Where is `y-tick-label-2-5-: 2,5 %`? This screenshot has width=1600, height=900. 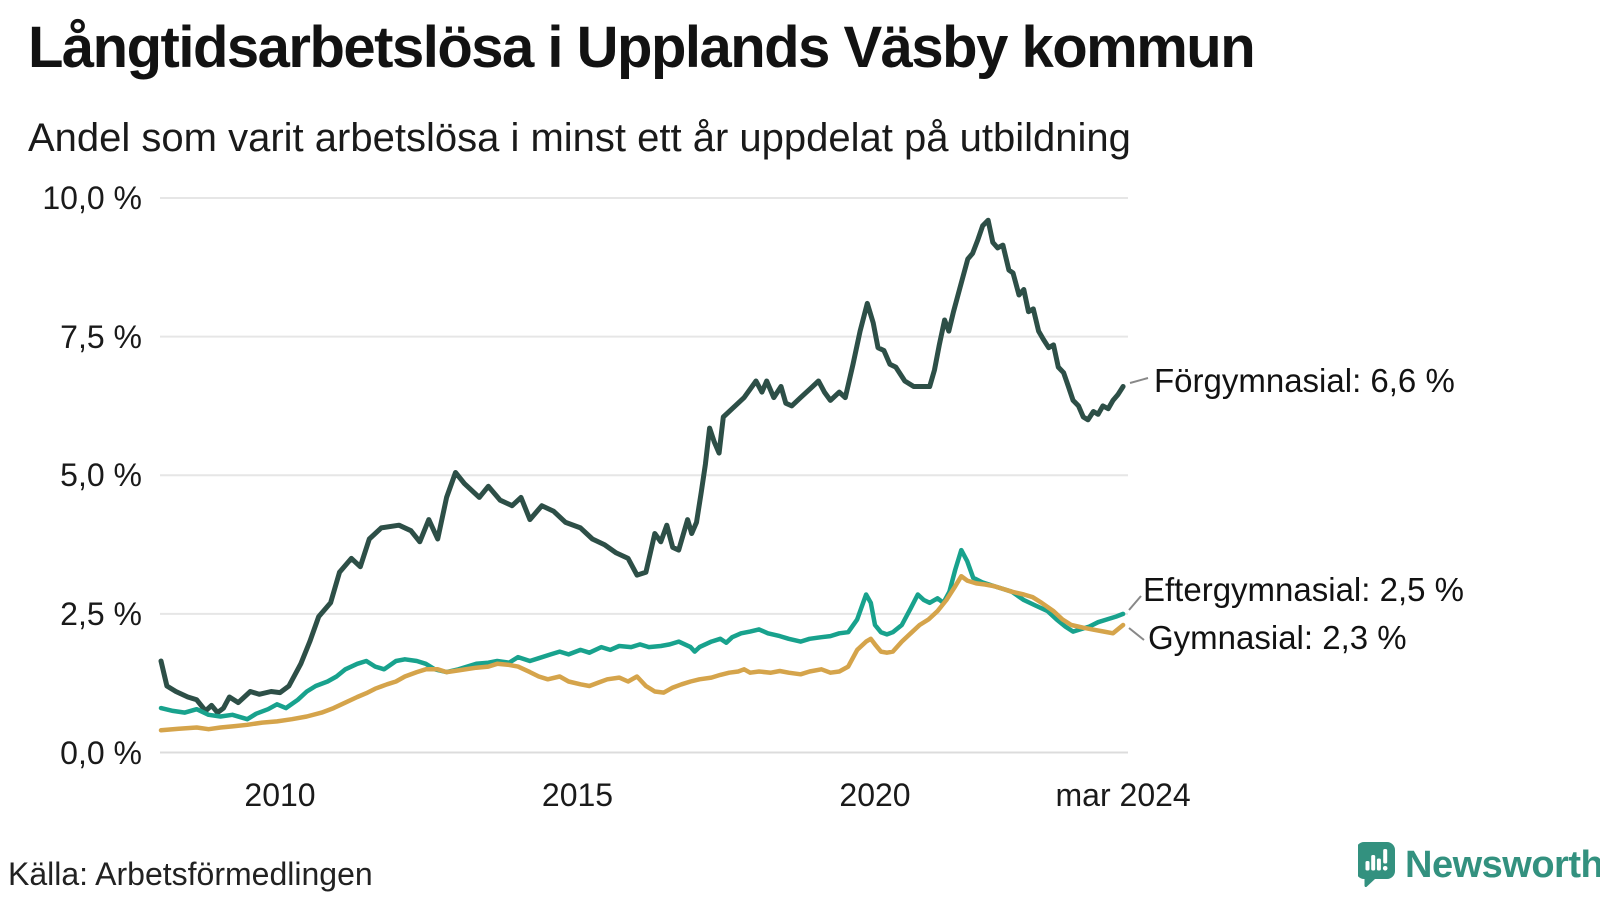 y-tick-label-2-5-: 2,5 % is located at coordinates (101, 613).